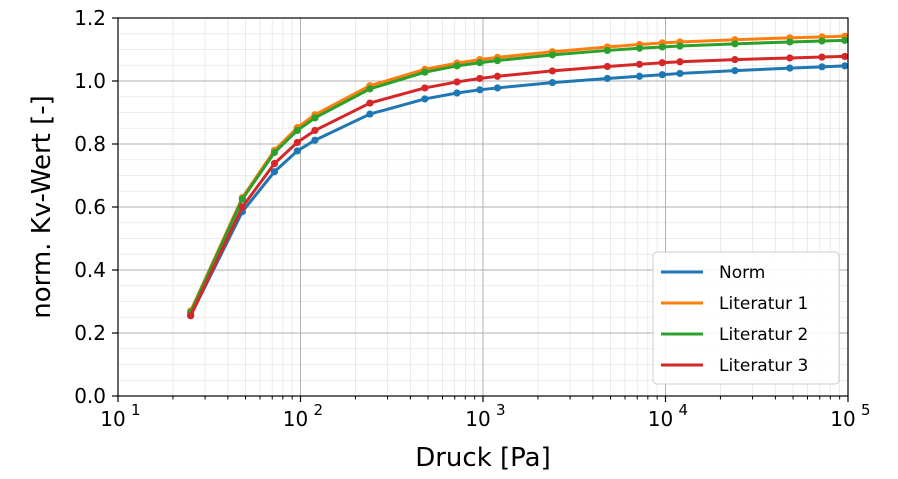  Describe the element at coordinates (713, 273) in the screenshot. I see `legend-item: Norm` at that location.